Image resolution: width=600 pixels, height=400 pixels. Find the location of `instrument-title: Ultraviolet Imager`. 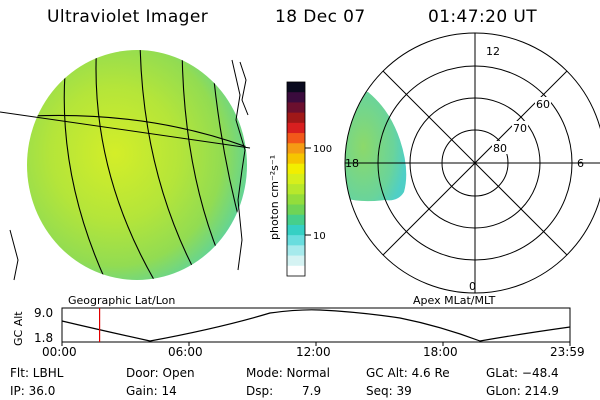

instrument-title: Ultraviolet Imager is located at coordinates (128, 17).